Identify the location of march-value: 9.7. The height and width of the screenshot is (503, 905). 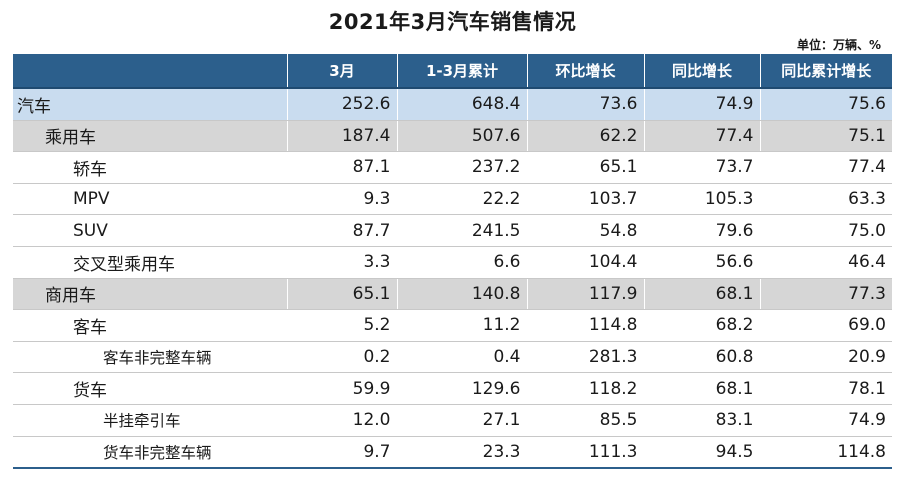
(342, 453).